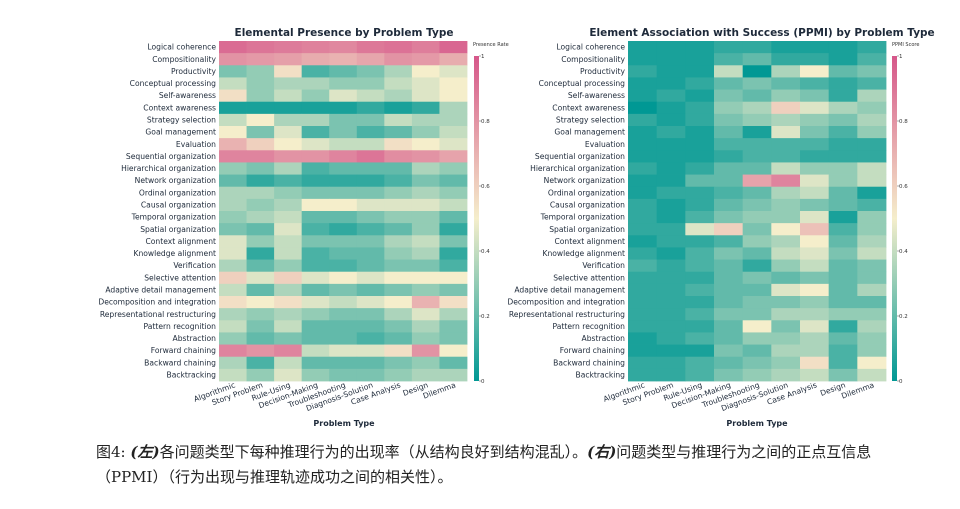 The image size is (960, 509). I want to click on row-label: Backtracking, so click(191, 375).